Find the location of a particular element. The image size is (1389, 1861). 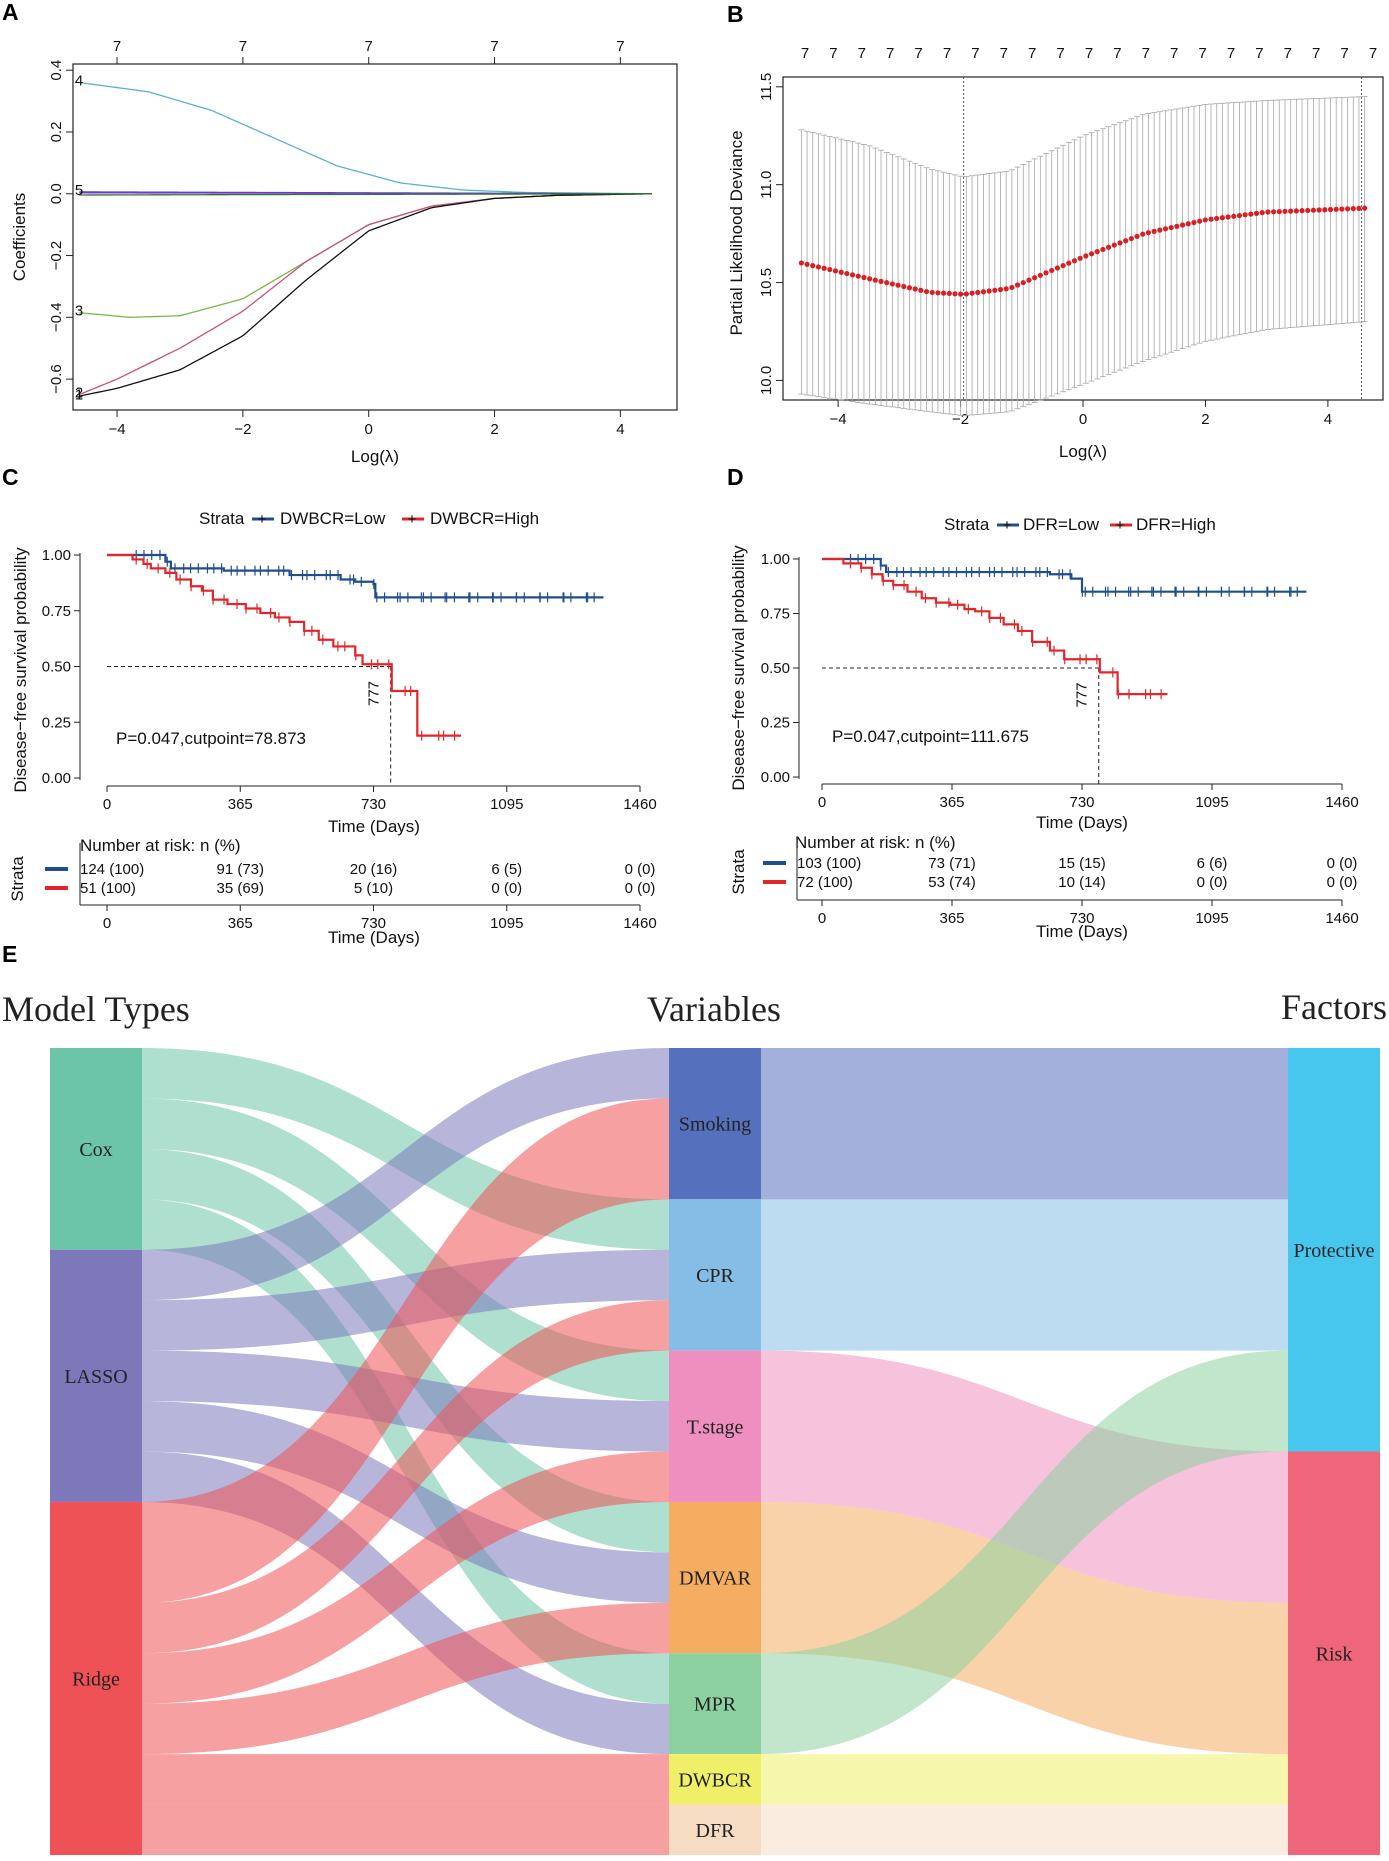

panelC-x-tick-label: 0 is located at coordinates (107, 804).